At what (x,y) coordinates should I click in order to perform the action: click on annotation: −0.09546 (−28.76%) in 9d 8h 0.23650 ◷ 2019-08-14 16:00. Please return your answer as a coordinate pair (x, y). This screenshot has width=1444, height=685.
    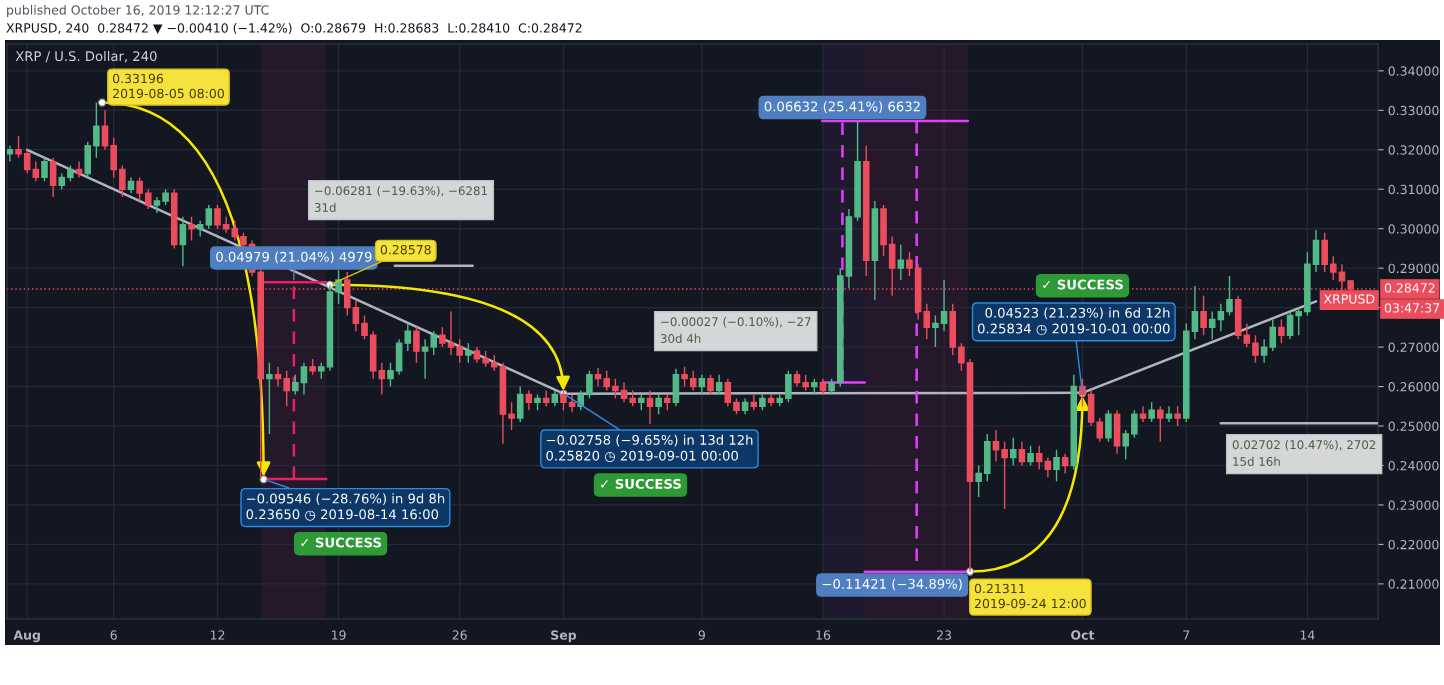
    Looking at the image, I should click on (345, 507).